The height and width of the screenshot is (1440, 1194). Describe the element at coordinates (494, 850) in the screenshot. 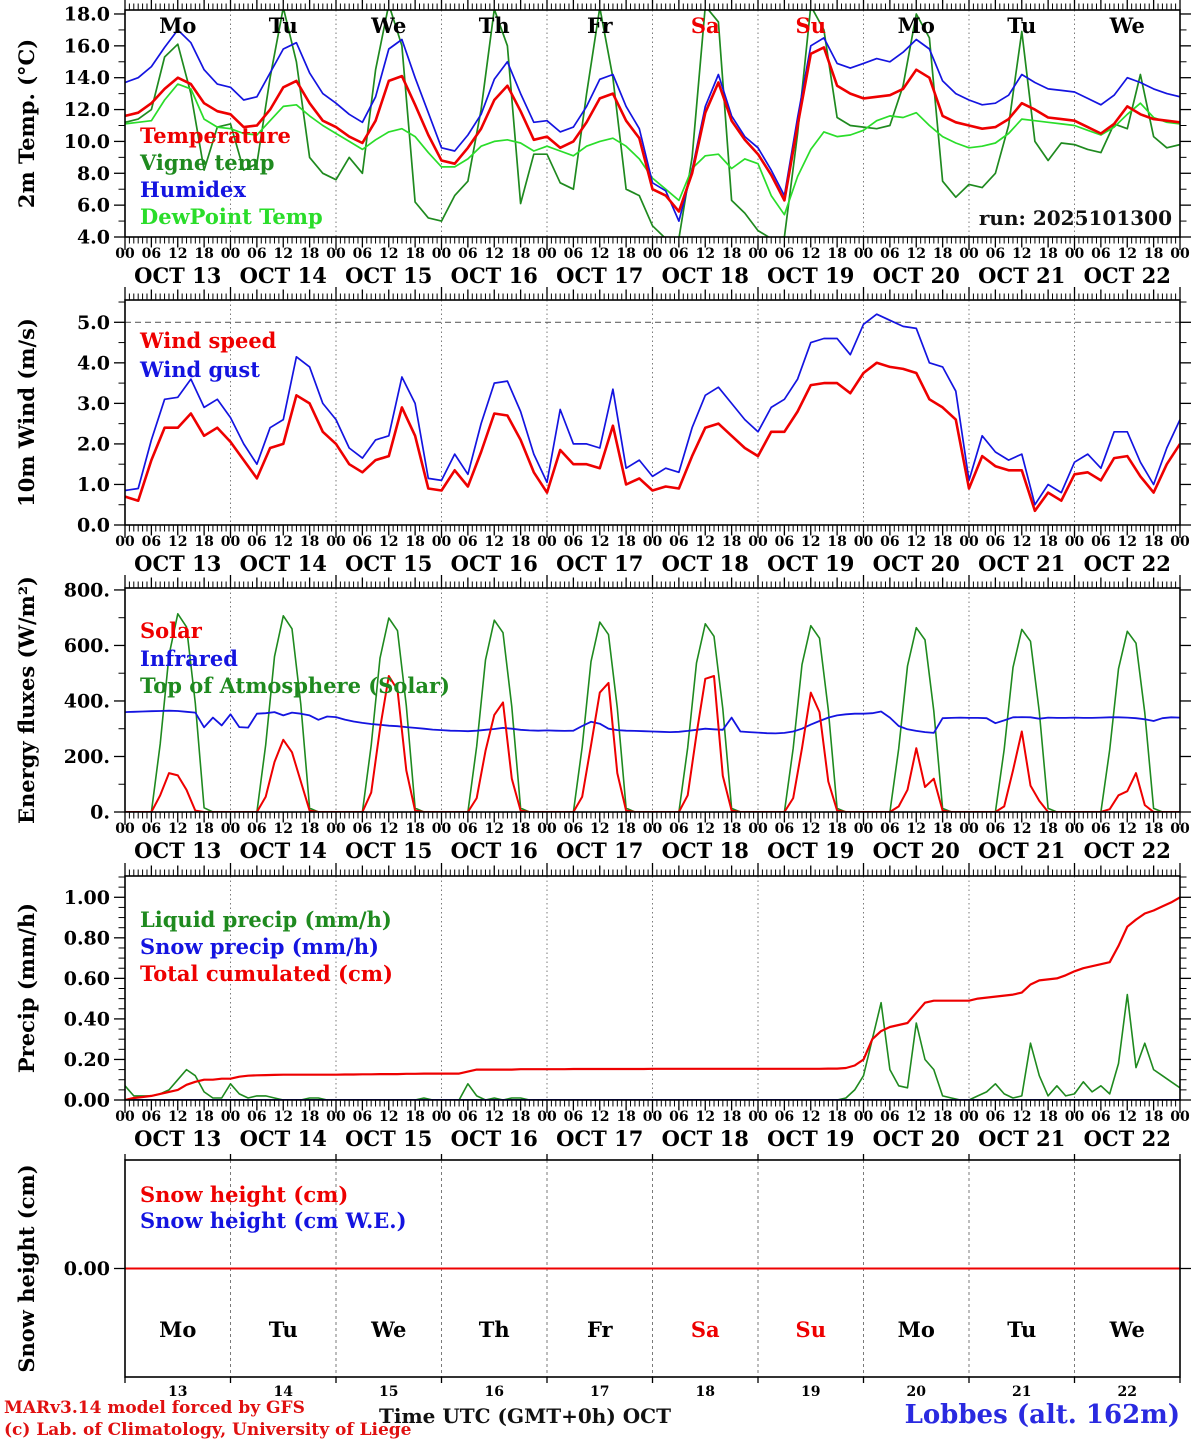

I see `date-label: OCT 16` at that location.